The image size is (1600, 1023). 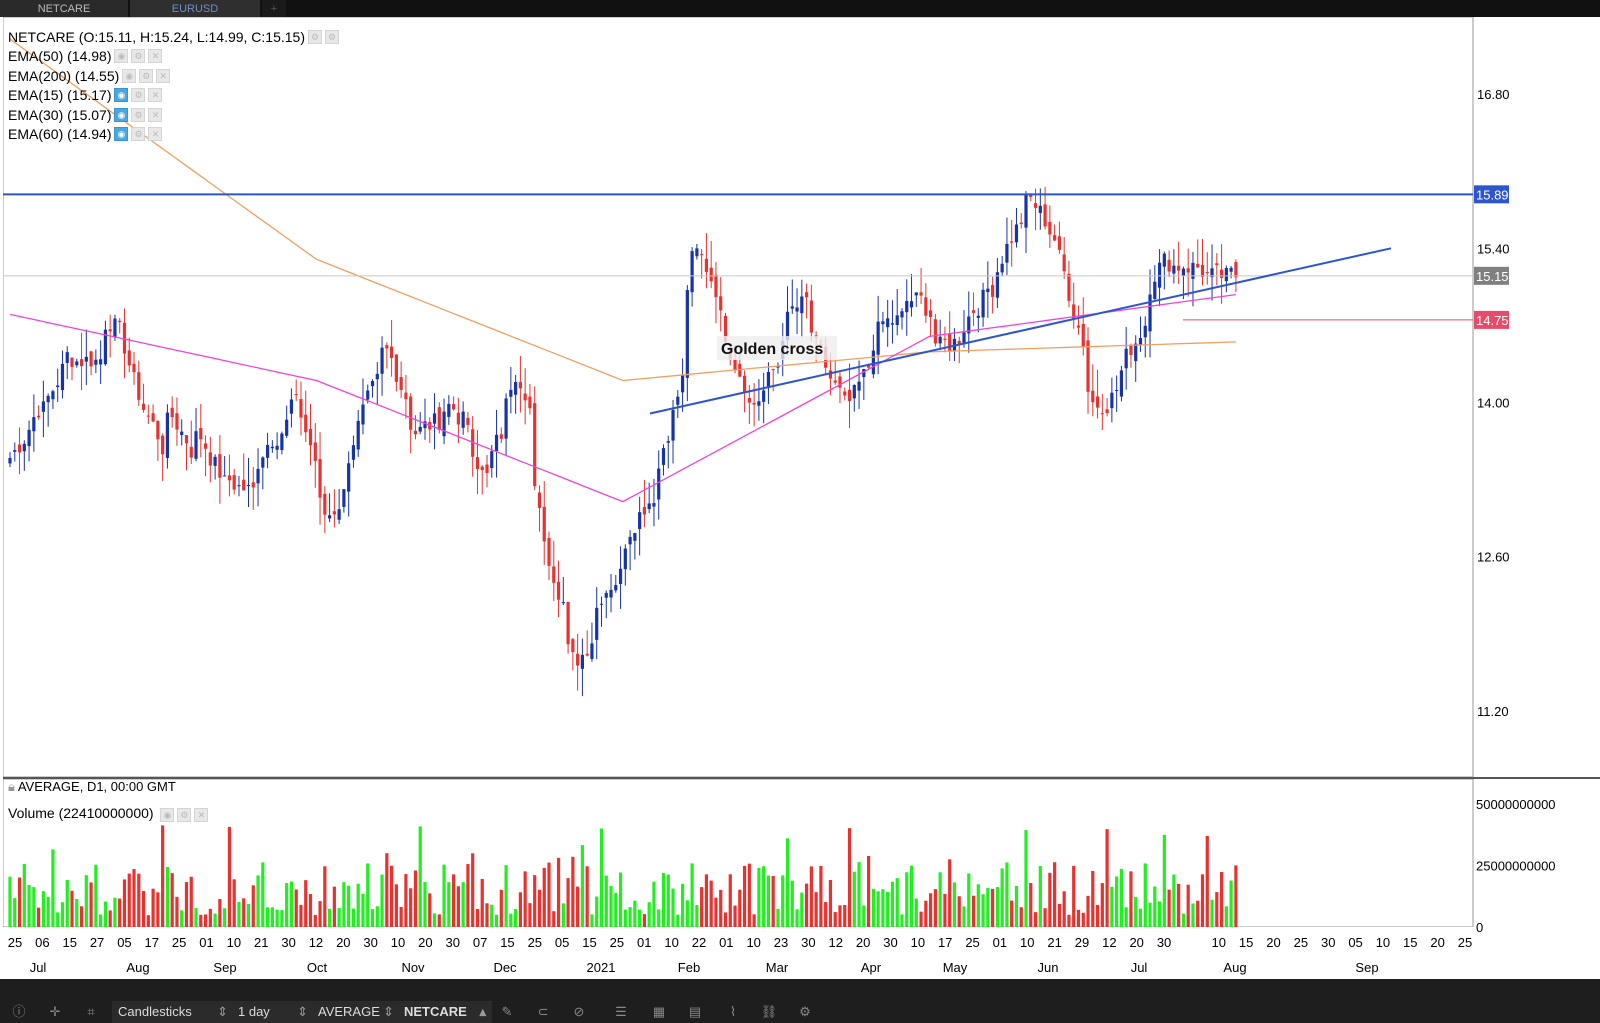 What do you see at coordinates (805, 1011) in the screenshot?
I see `gear-icon: ⚙` at bounding box center [805, 1011].